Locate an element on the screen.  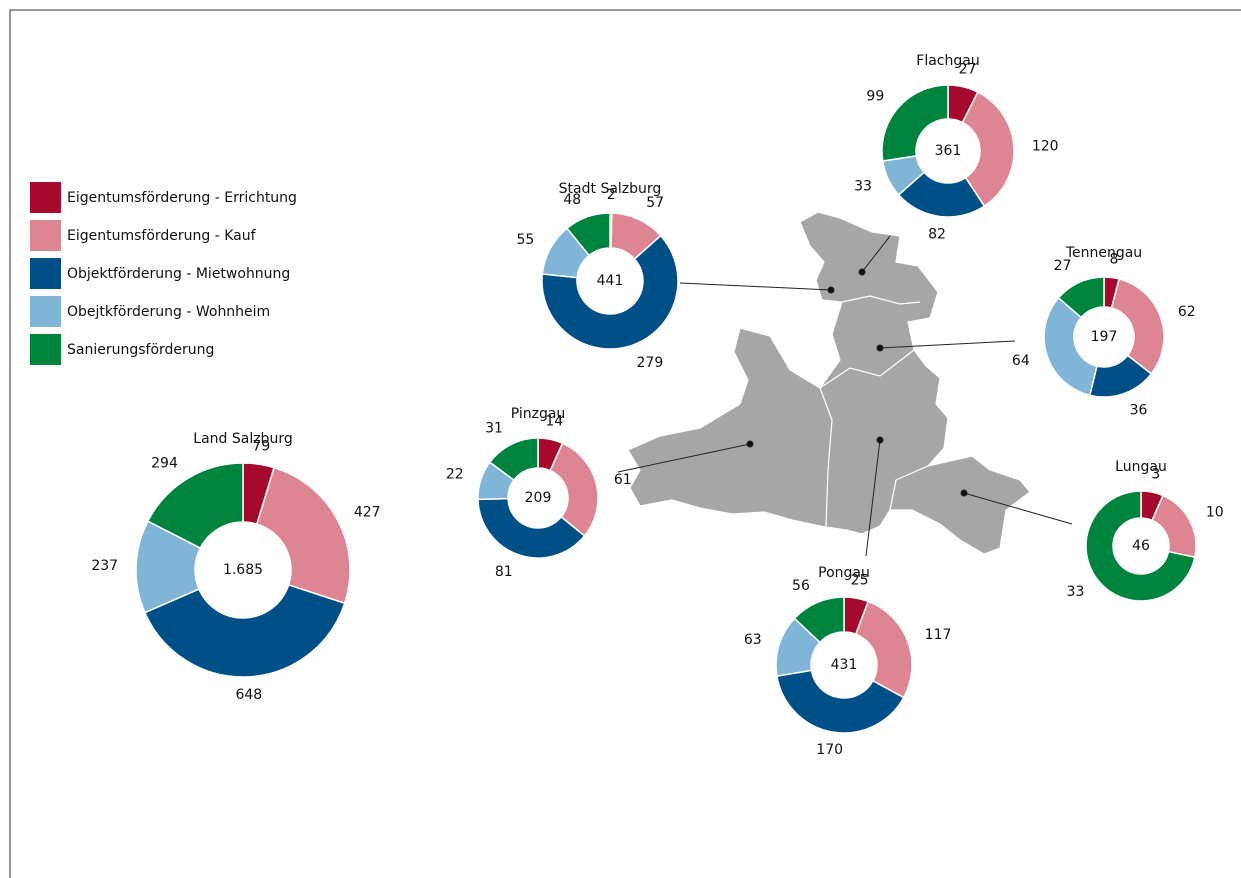
donut-total: 46 is located at coordinates (1141, 546).